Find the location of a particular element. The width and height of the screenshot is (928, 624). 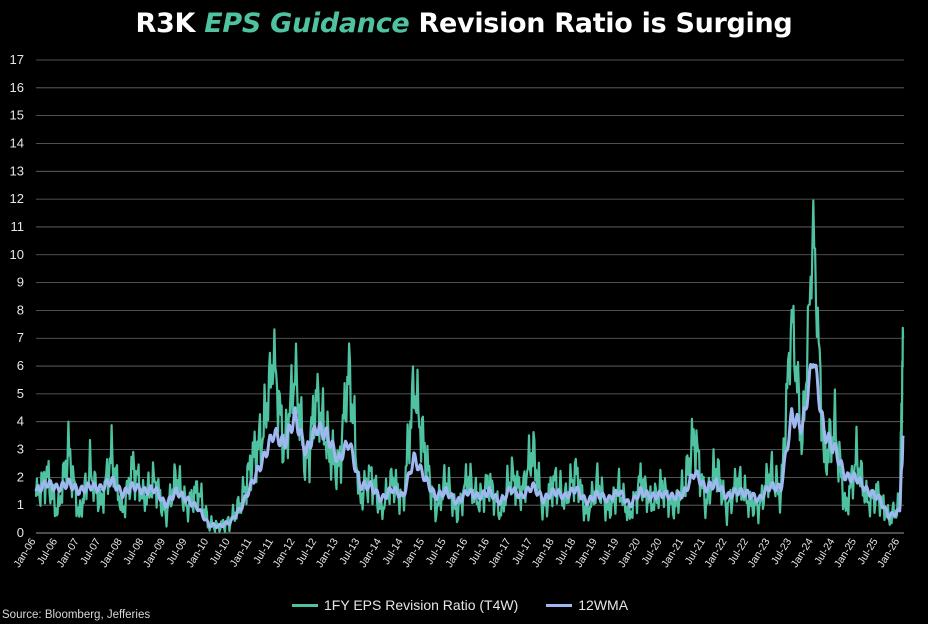

legend-item-avg: 12WMA is located at coordinates (587, 605).